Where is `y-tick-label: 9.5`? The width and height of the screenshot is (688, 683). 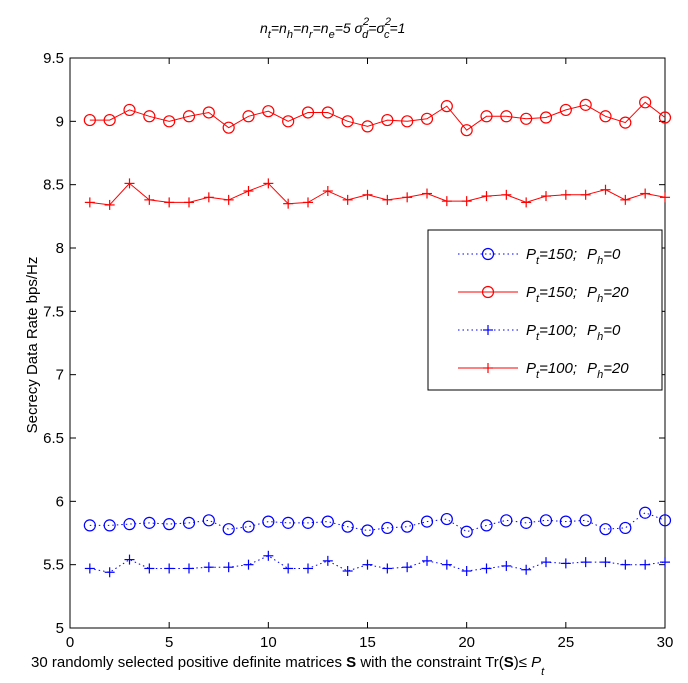
y-tick-label: 9.5 is located at coordinates (53, 58).